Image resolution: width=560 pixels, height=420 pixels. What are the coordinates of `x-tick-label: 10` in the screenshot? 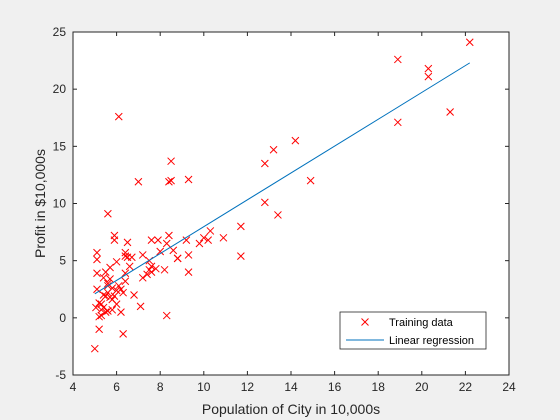 It's located at (204, 387).